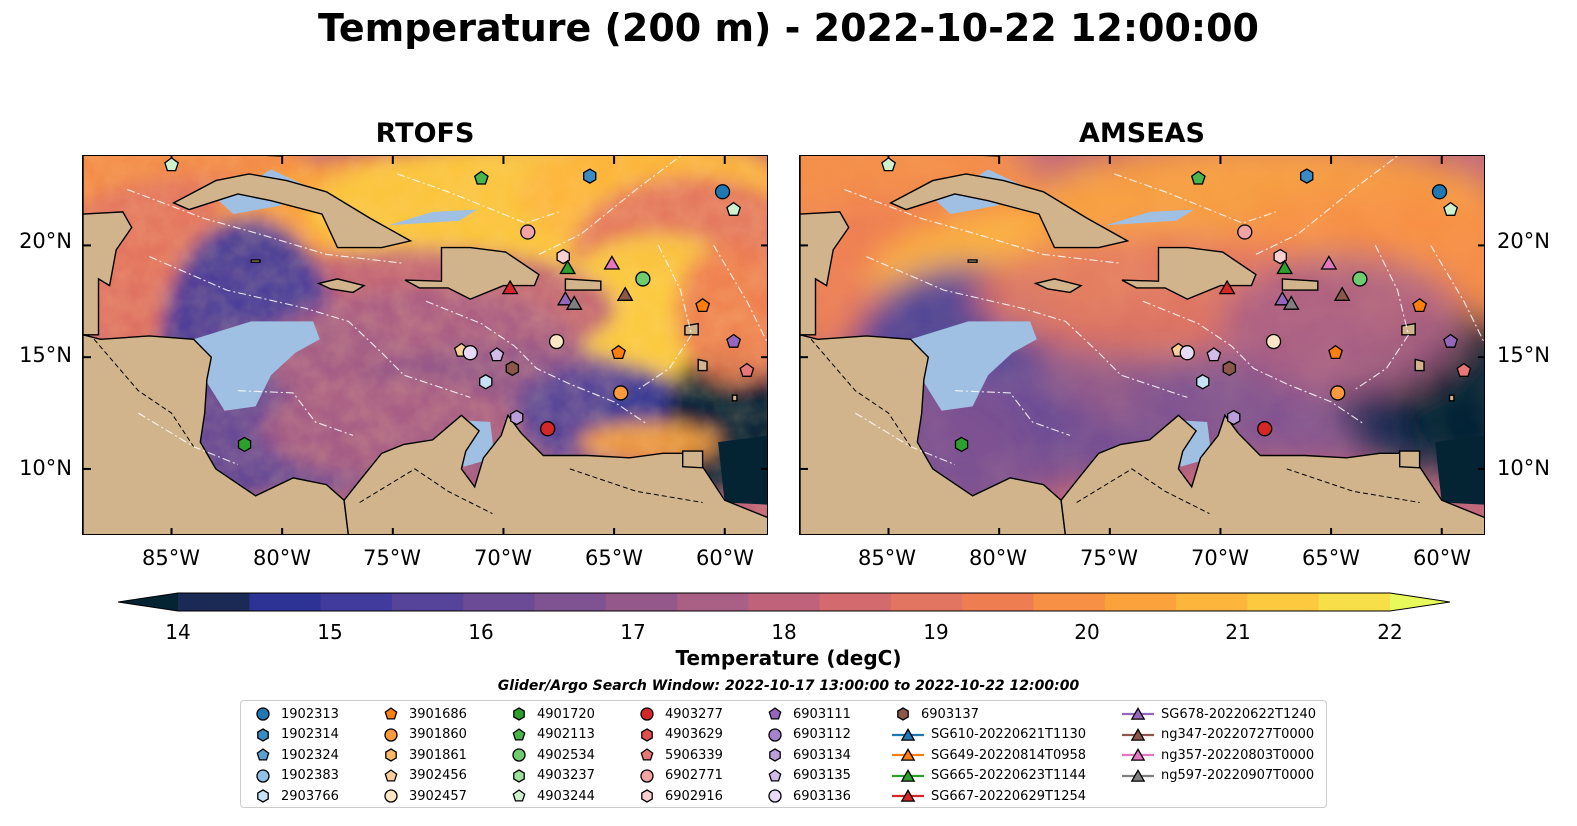  I want to click on legend-item: 1902324, so click(295, 755).